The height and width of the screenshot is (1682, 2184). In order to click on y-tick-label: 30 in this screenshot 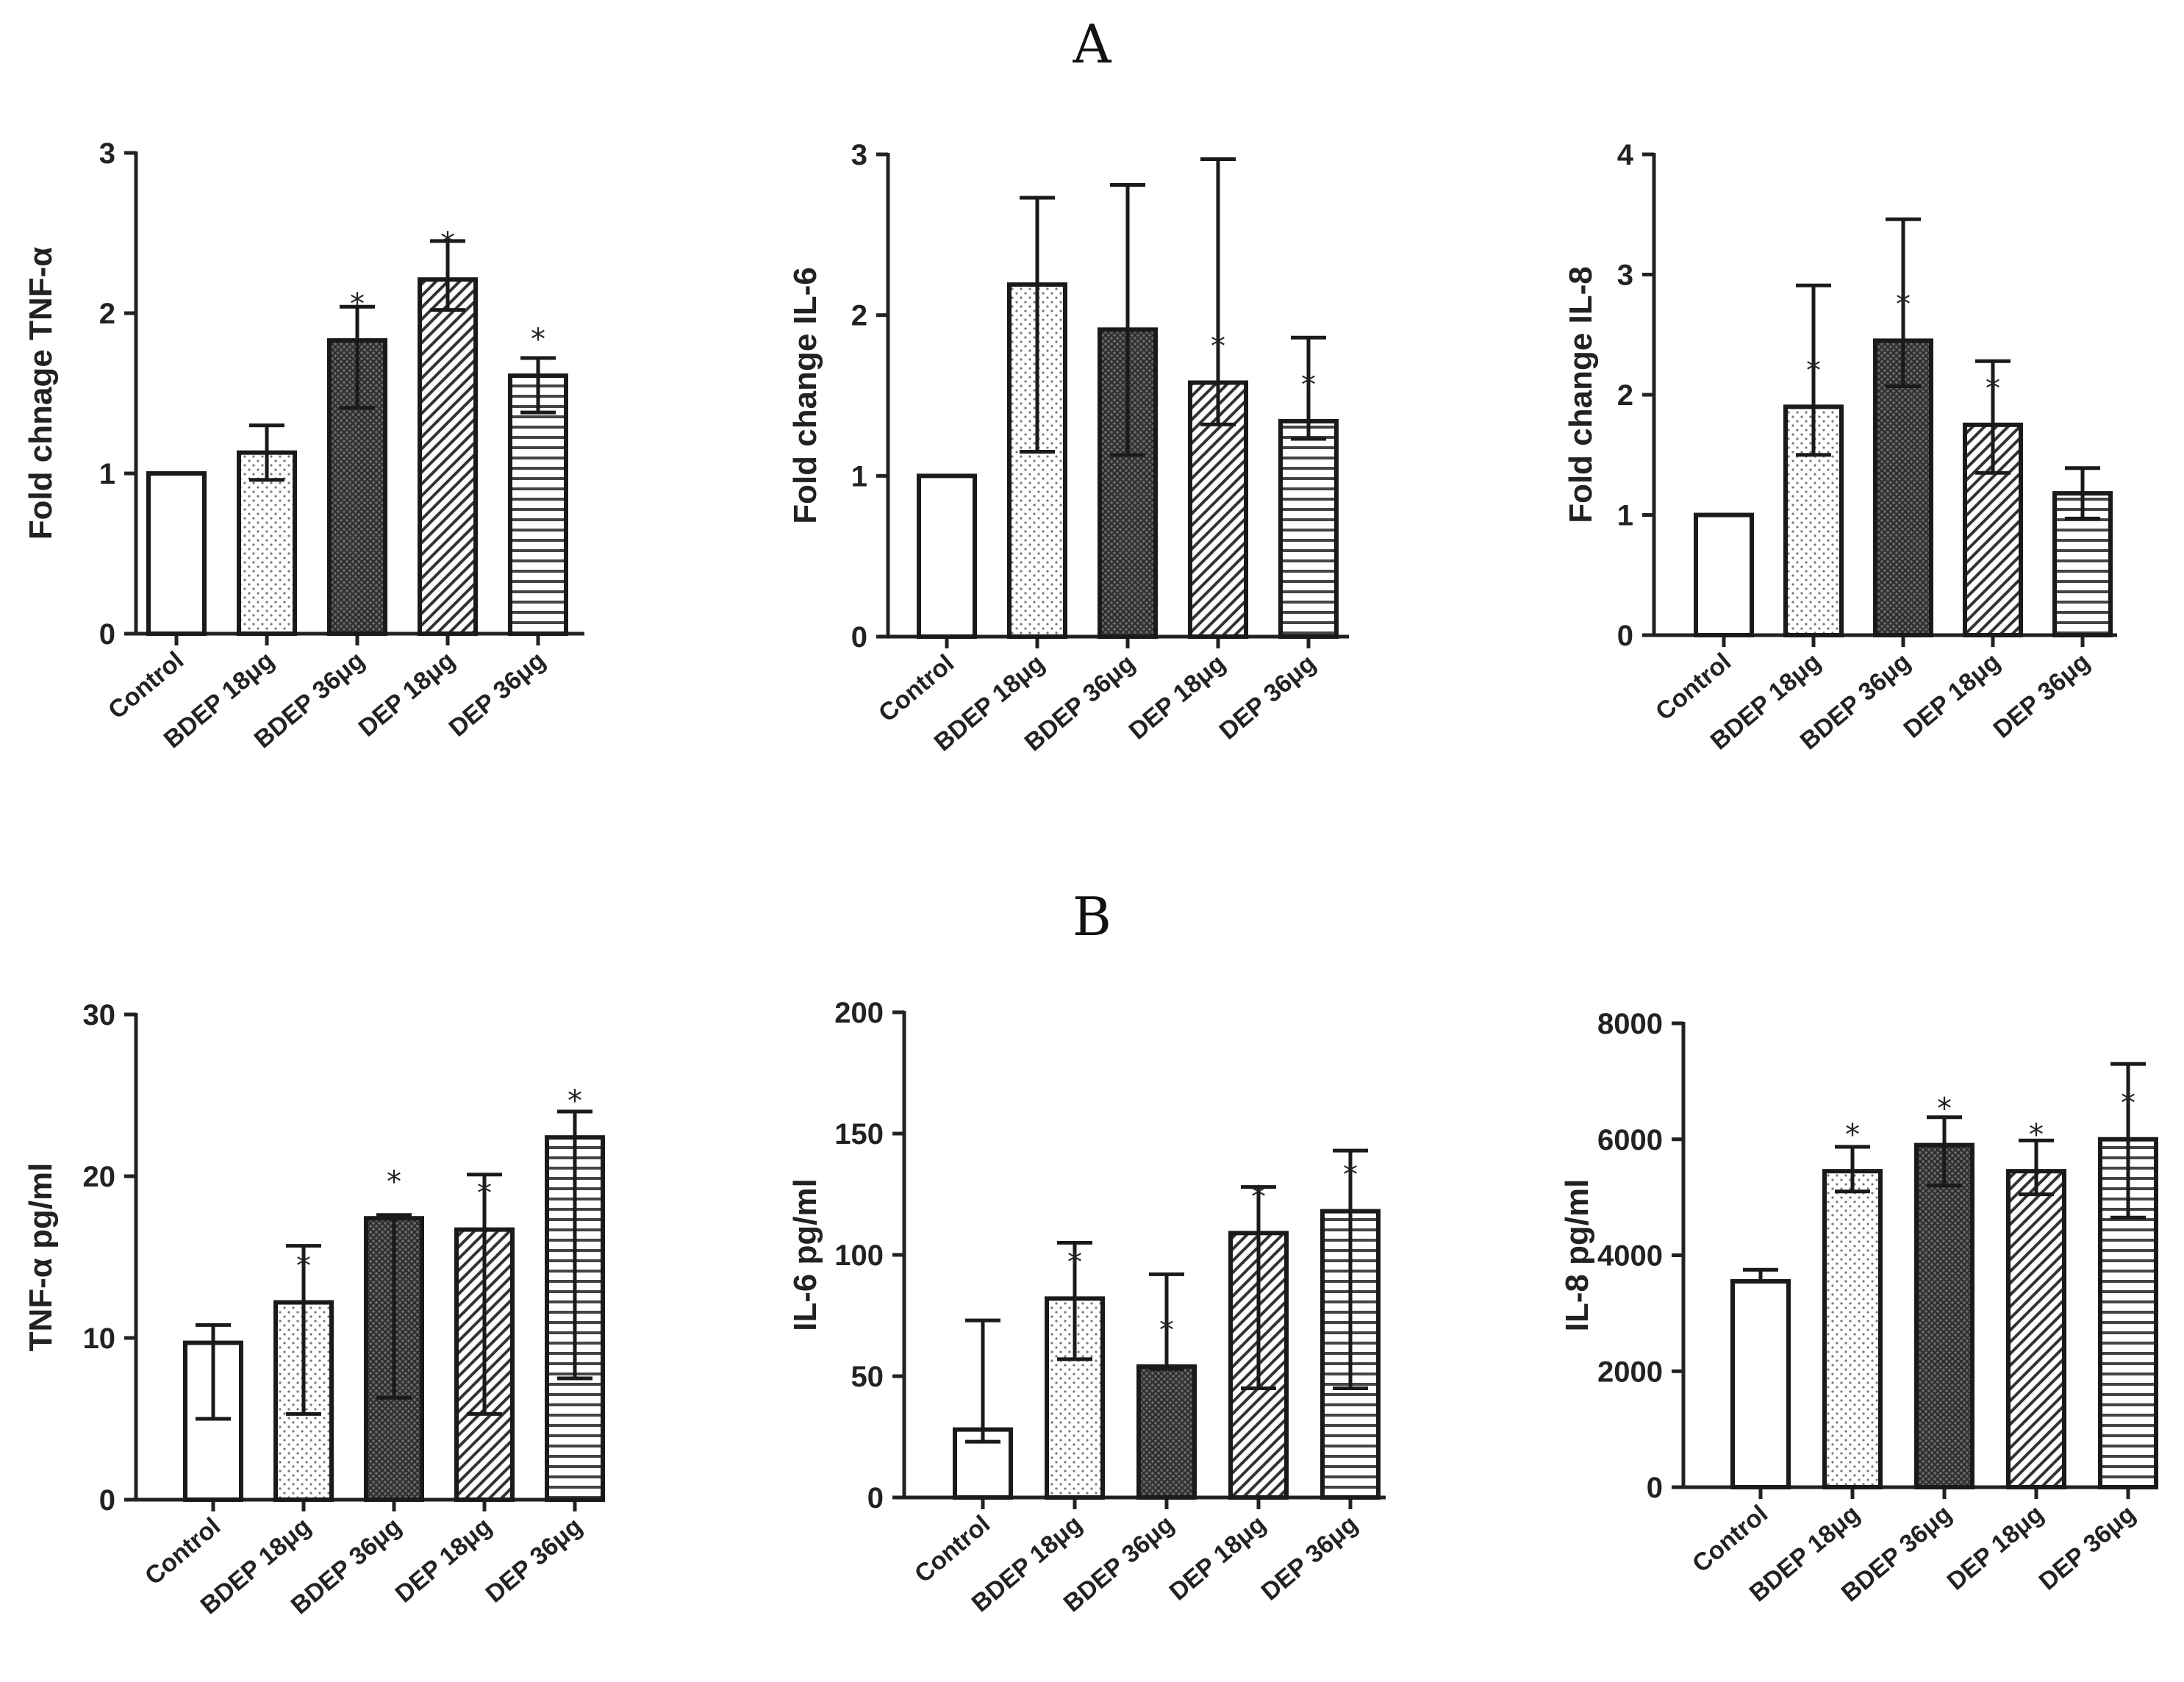, I will do `click(100, 1015)`.